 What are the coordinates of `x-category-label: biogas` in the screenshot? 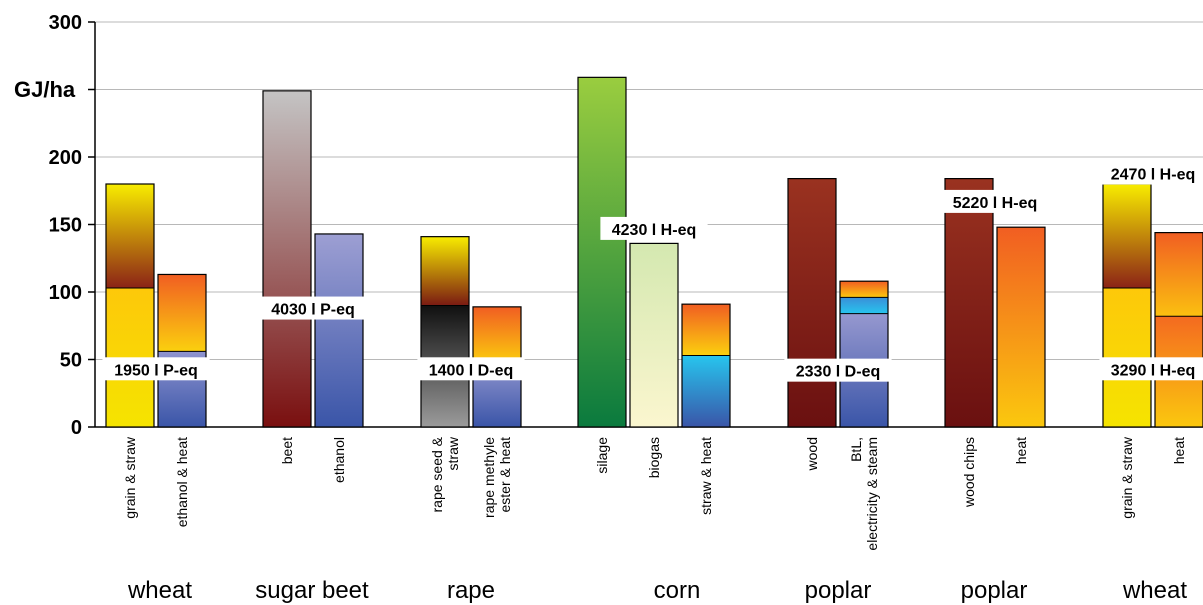 It's located at (654, 457).